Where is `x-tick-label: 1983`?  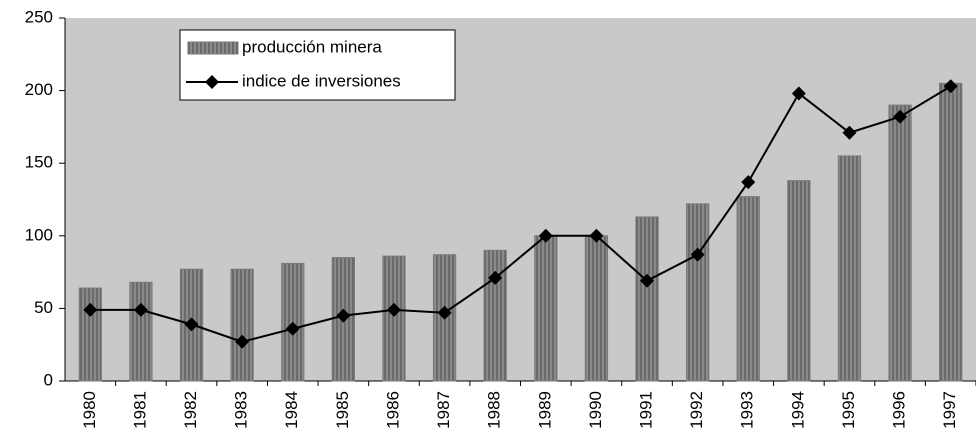
x-tick-label: 1983 is located at coordinates (241, 410).